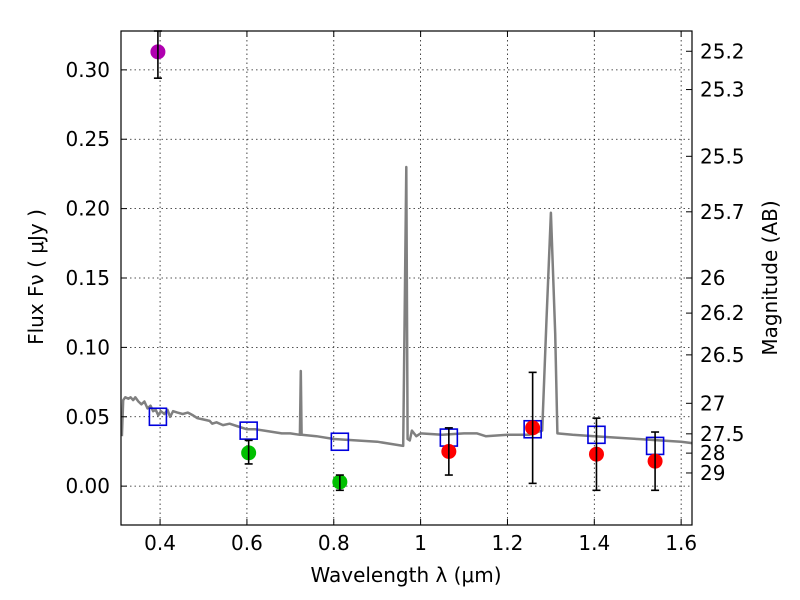 The height and width of the screenshot is (600, 800). What do you see at coordinates (712, 403) in the screenshot?
I see `magnitude-tick-label: 27` at bounding box center [712, 403].